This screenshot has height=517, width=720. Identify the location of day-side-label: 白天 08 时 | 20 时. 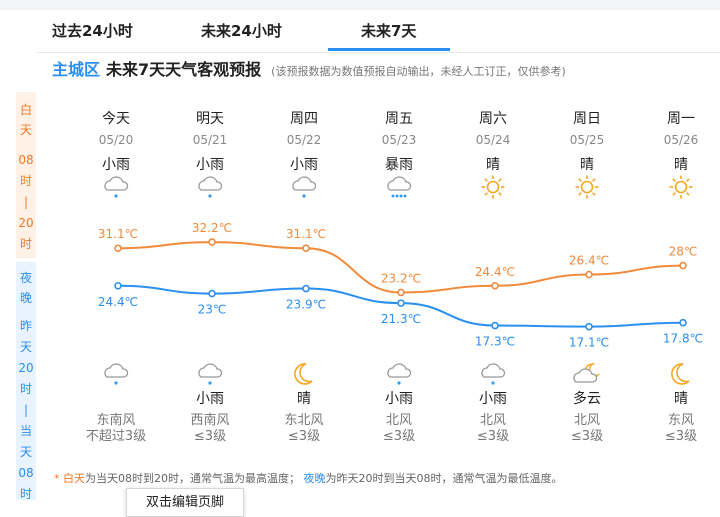
(26, 177).